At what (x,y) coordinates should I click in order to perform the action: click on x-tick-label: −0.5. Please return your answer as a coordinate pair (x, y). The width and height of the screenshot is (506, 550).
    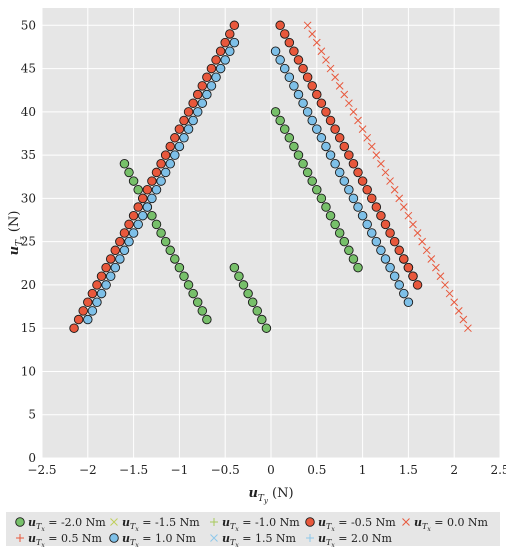
    Looking at the image, I should click on (225, 470).